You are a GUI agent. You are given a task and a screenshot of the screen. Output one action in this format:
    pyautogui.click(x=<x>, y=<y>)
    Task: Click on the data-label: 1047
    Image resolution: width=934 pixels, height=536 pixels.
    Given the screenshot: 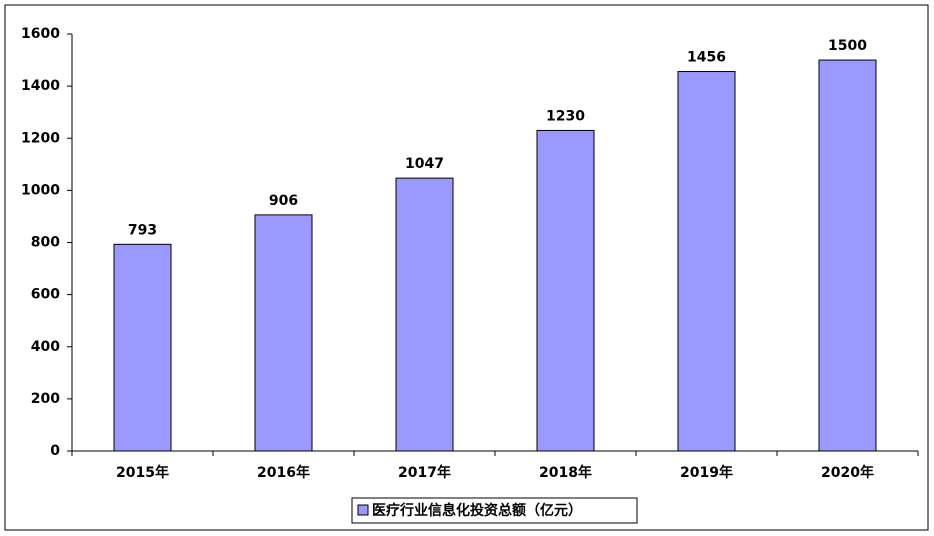 What is the action you would take?
    pyautogui.click(x=424, y=164)
    